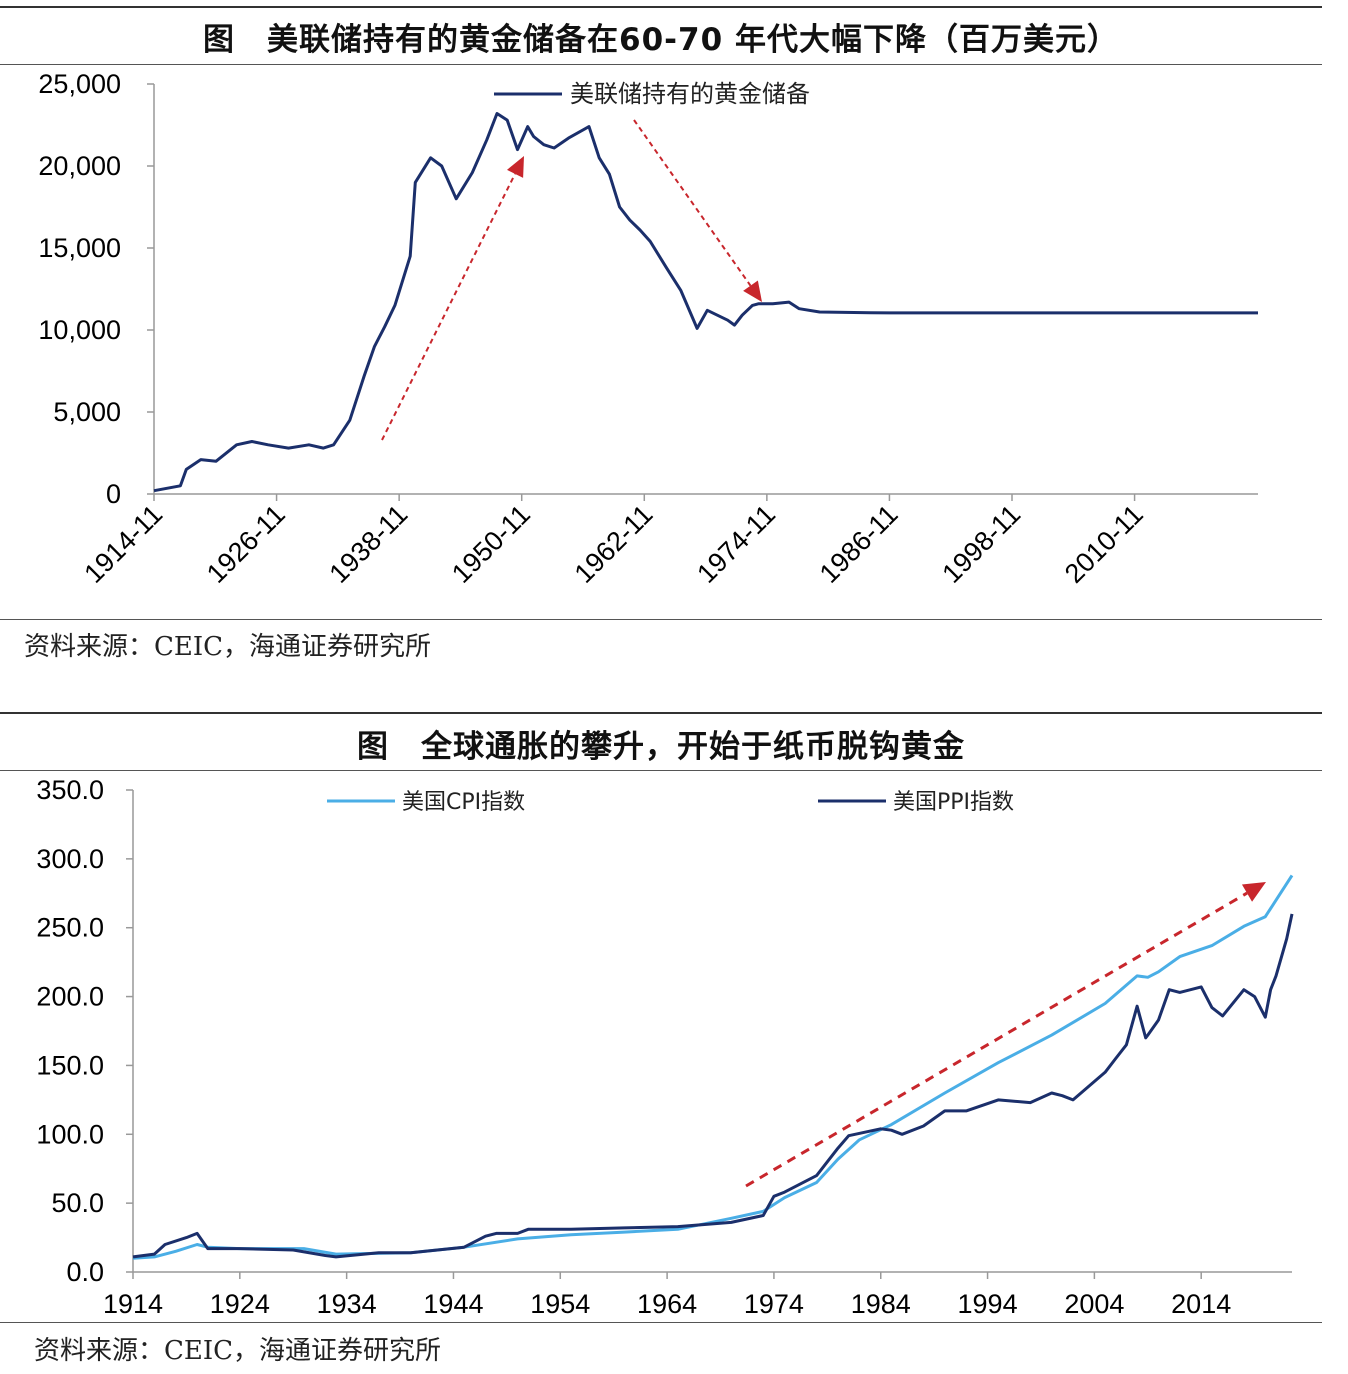 The image size is (1348, 1374). What do you see at coordinates (133, 1304) in the screenshot?
I see `x-tick-label: 1914` at bounding box center [133, 1304].